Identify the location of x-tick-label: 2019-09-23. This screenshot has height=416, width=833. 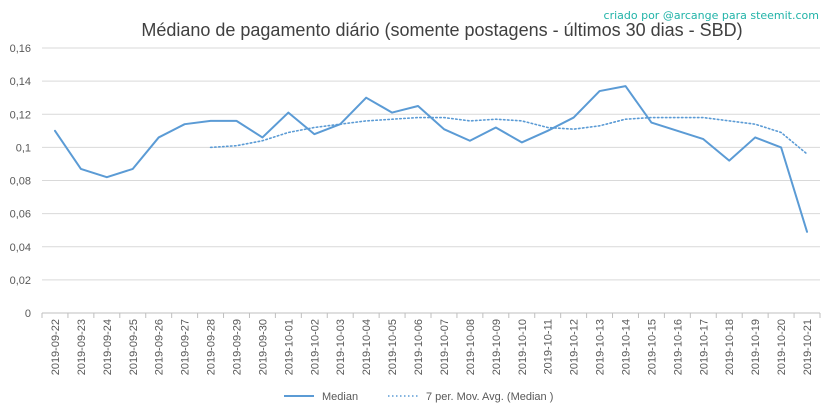
(82, 347).